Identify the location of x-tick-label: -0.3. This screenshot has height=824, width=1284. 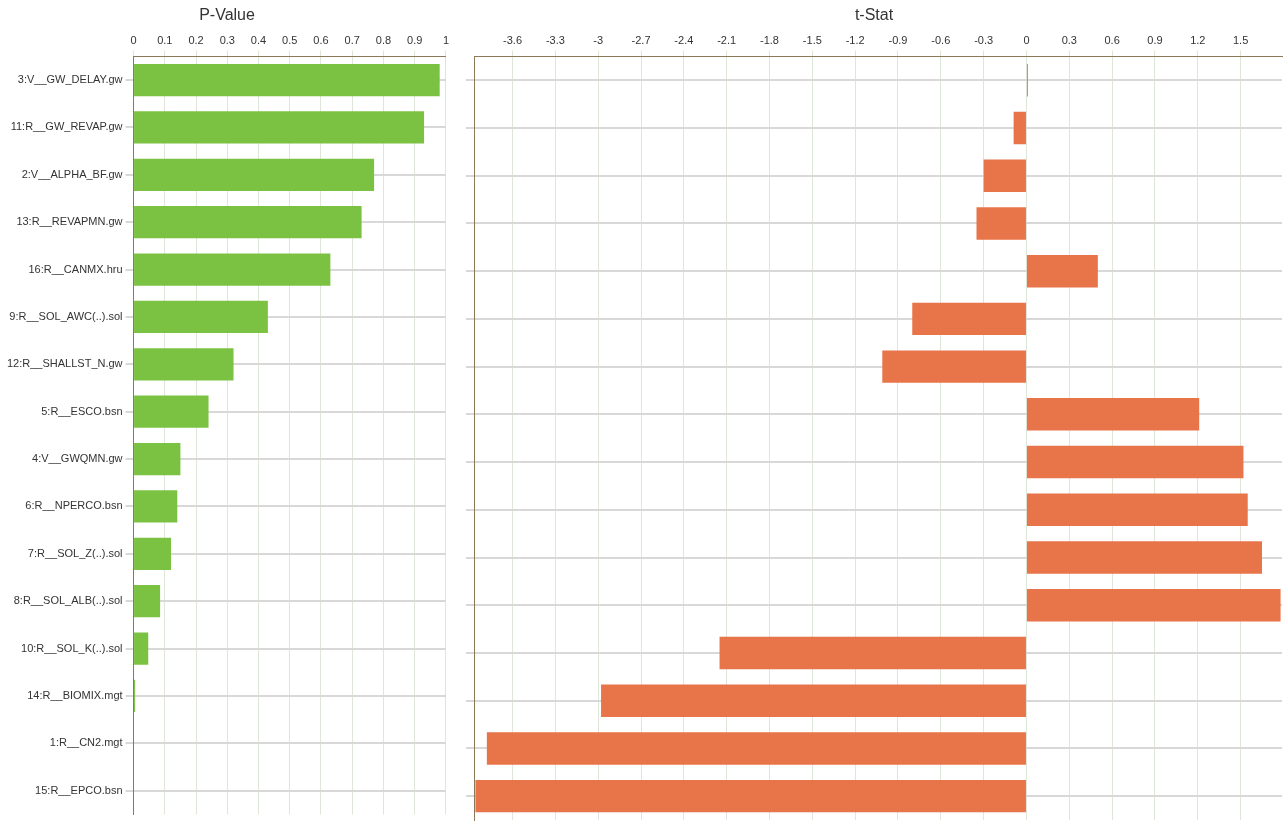
(984, 39).